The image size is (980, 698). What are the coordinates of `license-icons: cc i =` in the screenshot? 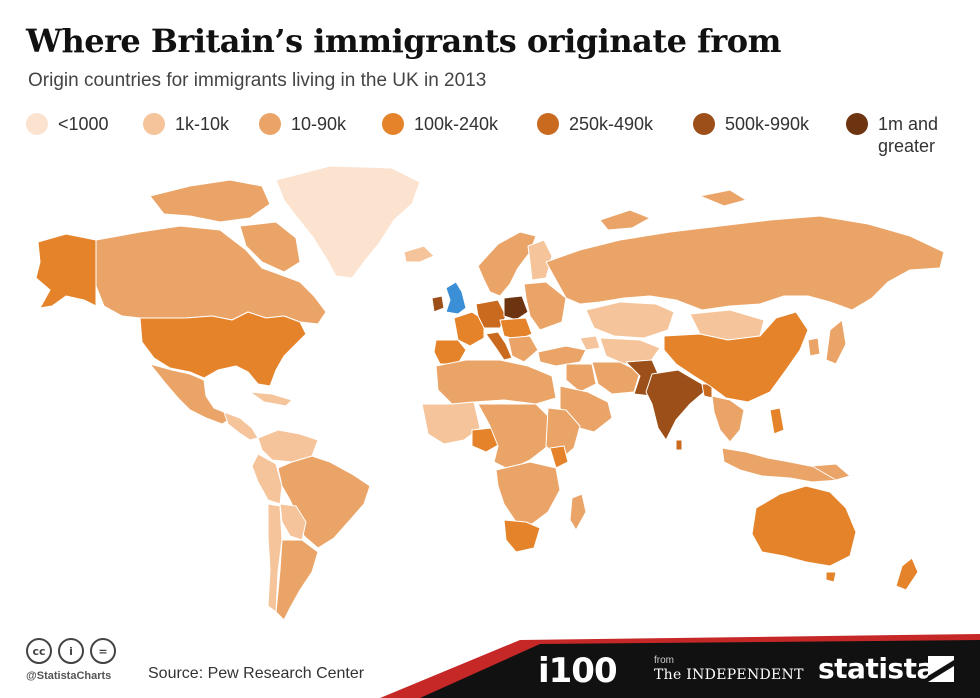 It's located at (71, 651).